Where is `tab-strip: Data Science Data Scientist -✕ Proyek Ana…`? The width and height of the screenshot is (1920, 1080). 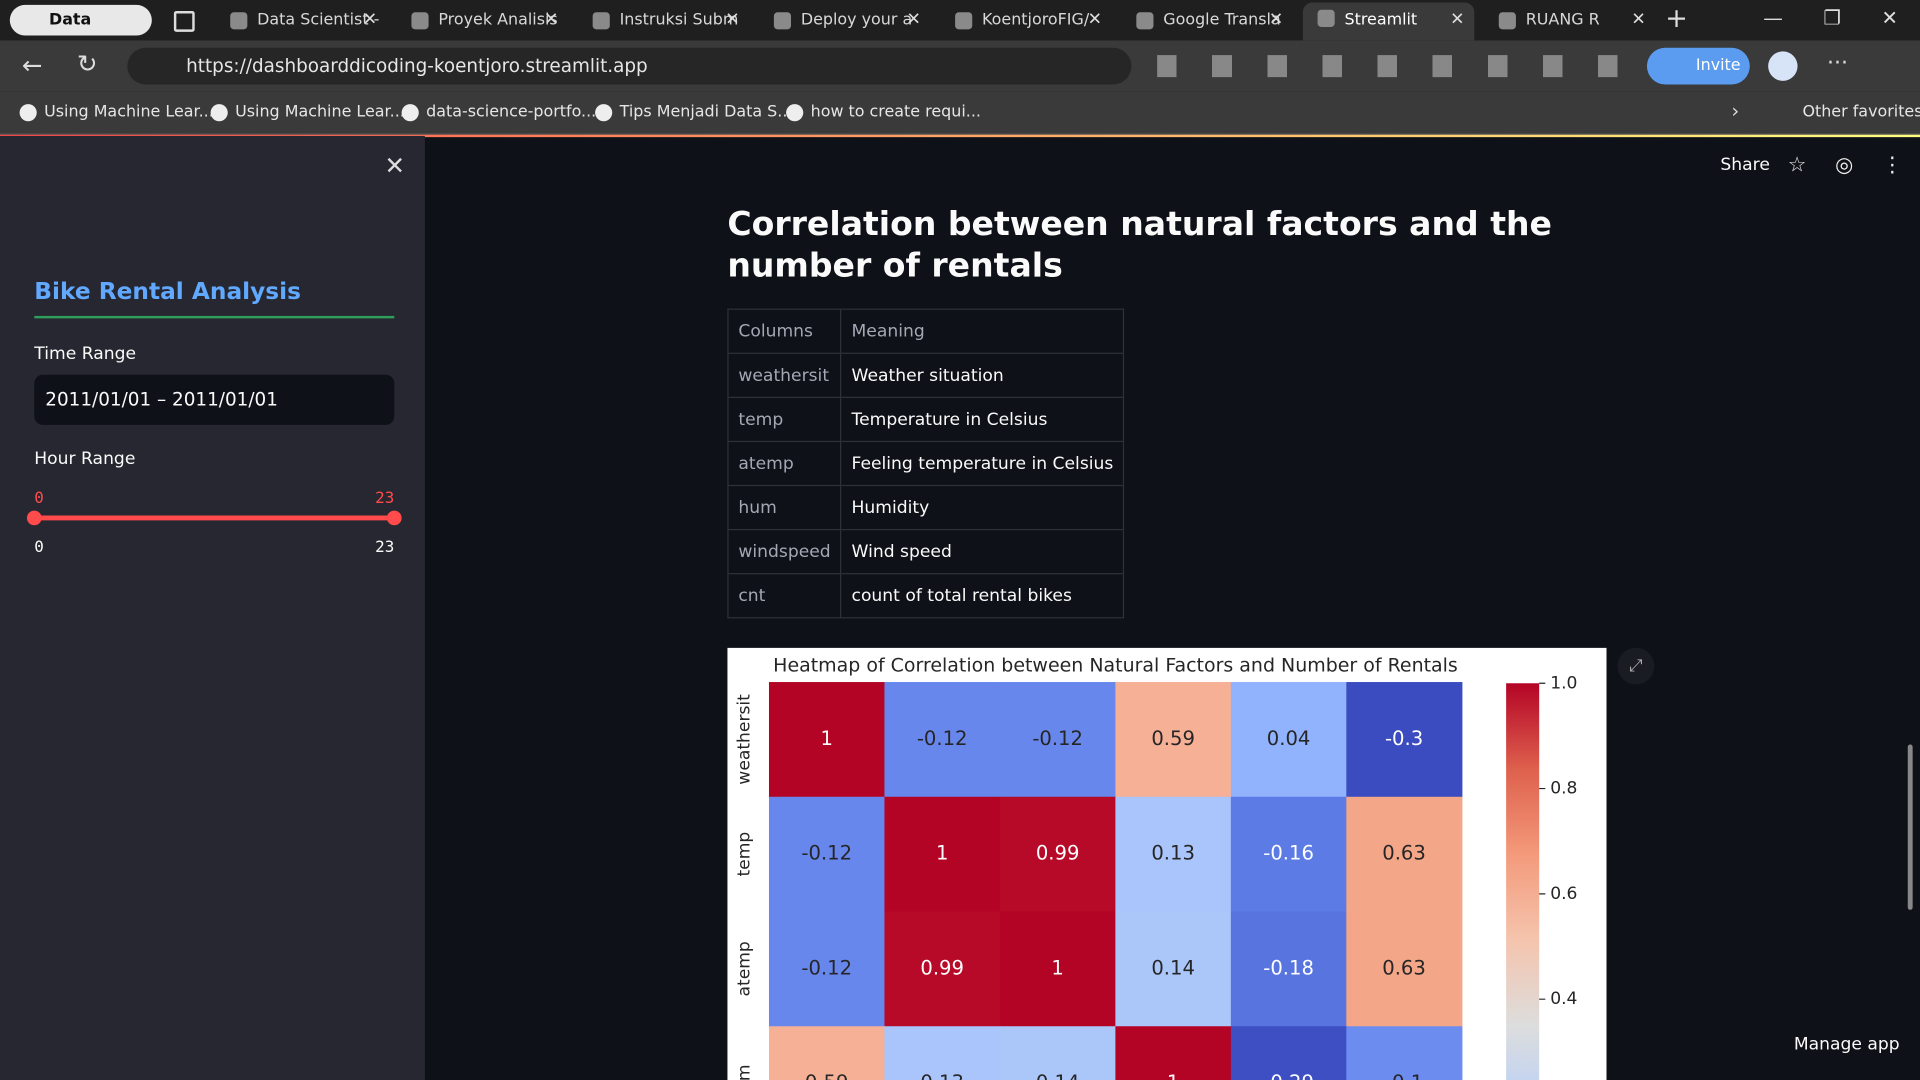
tab-strip: Data Science Data Scientist -✕ Proyek Ana… is located at coordinates (960, 30).